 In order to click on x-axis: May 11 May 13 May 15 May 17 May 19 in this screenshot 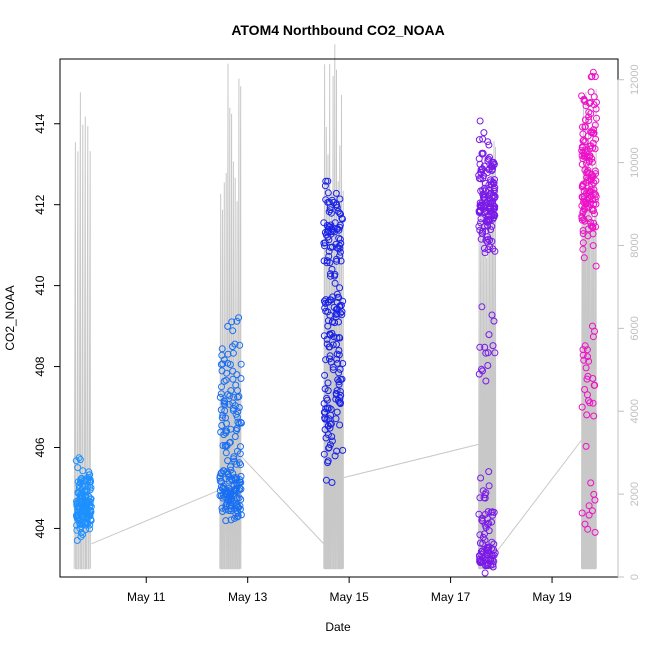, I will do `click(349, 590)`.